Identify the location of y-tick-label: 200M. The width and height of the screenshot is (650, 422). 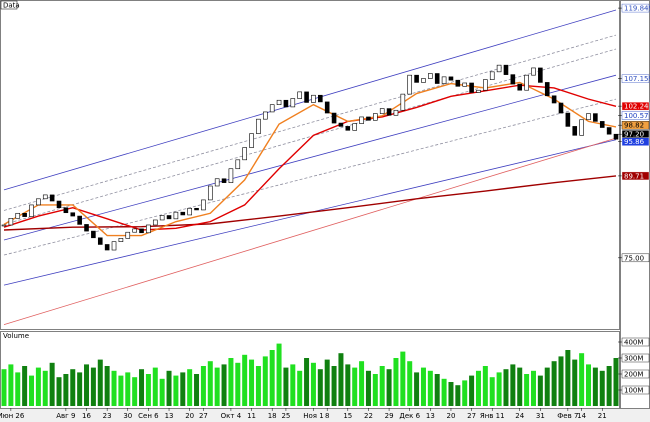
(633, 375).